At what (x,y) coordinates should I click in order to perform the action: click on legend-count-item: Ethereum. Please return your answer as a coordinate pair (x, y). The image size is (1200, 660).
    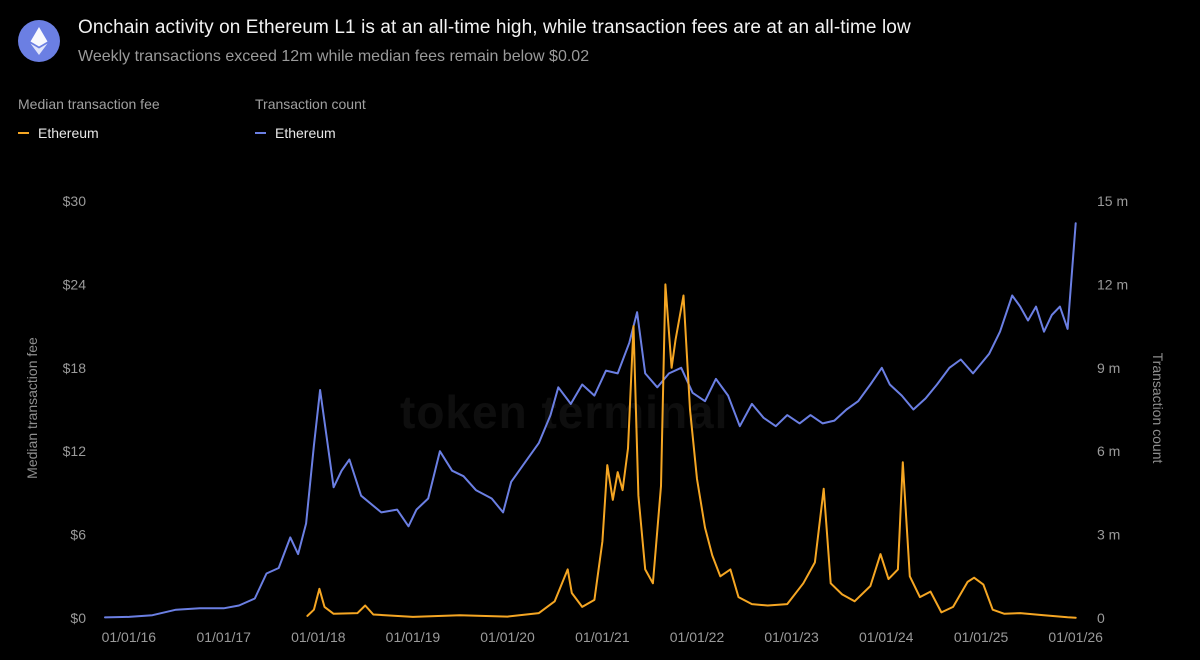
    Looking at the image, I should click on (310, 133).